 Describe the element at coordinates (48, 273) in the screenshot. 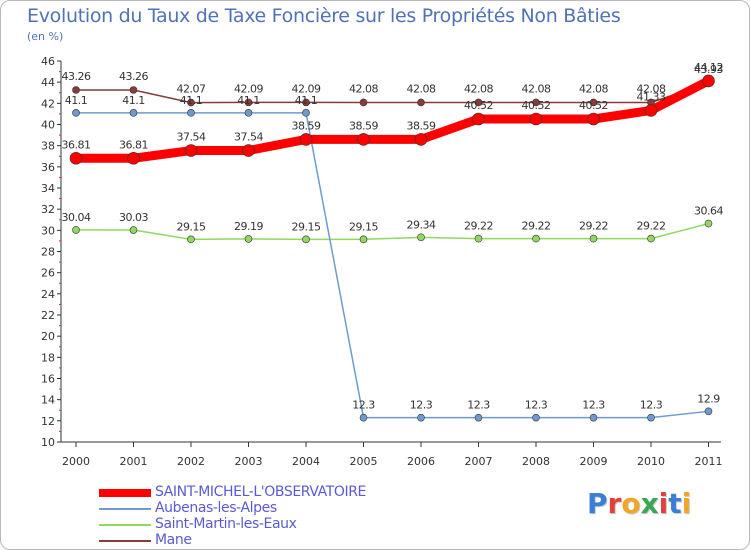

I see `y-tick-label: 26` at that location.